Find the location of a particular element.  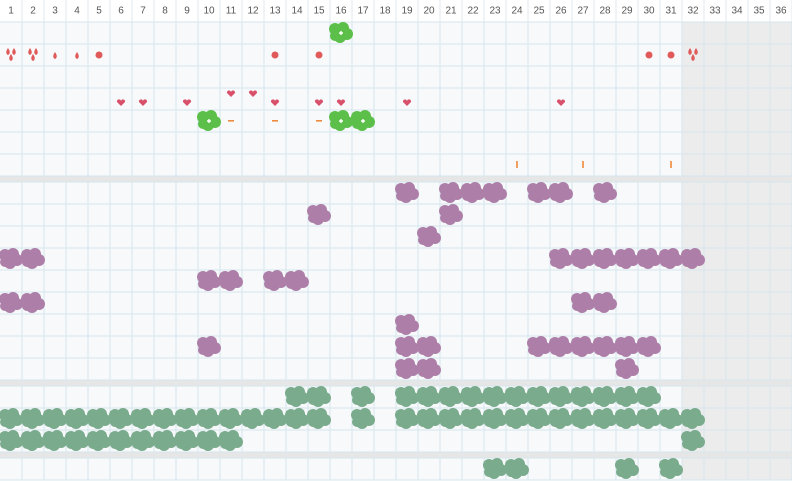

column-label: 9 is located at coordinates (187, 11).